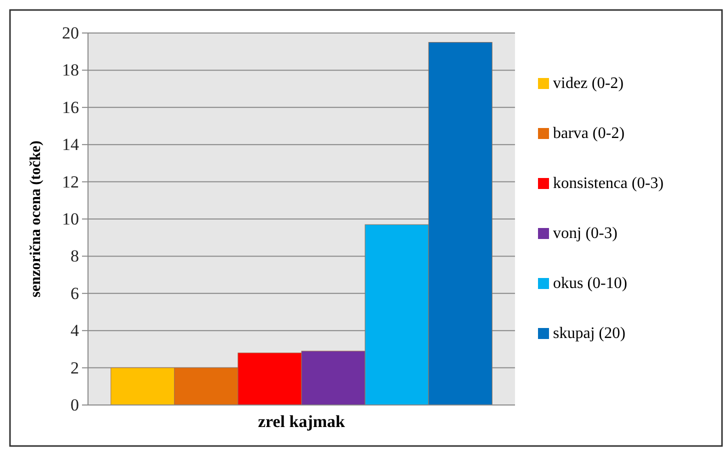 The height and width of the screenshot is (451, 726). What do you see at coordinates (590, 283) in the screenshot?
I see `legend-label: okus (0-10)` at bounding box center [590, 283].